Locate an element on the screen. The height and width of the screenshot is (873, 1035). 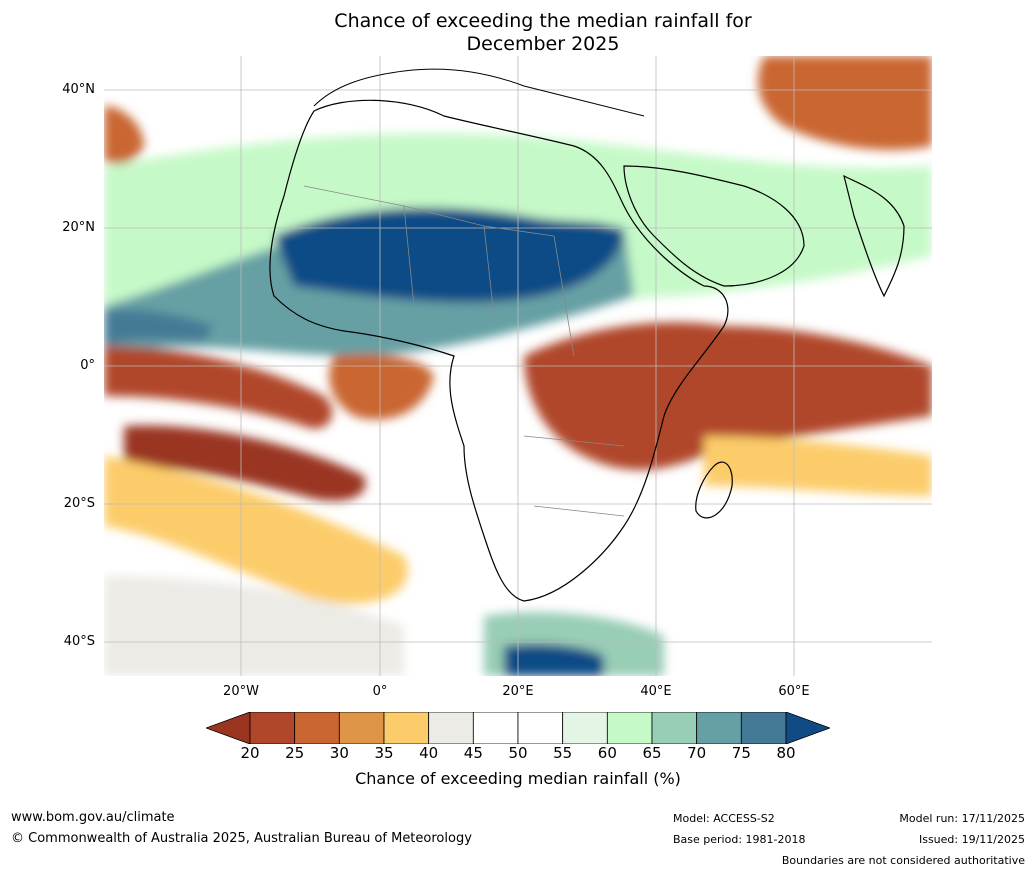
europe-coastline is located at coordinates (479, 92).